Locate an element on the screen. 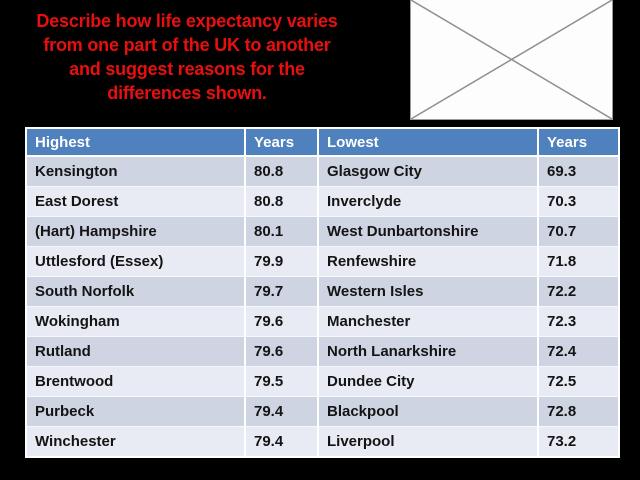  cell-highest-years: 80.1 is located at coordinates (282, 231).